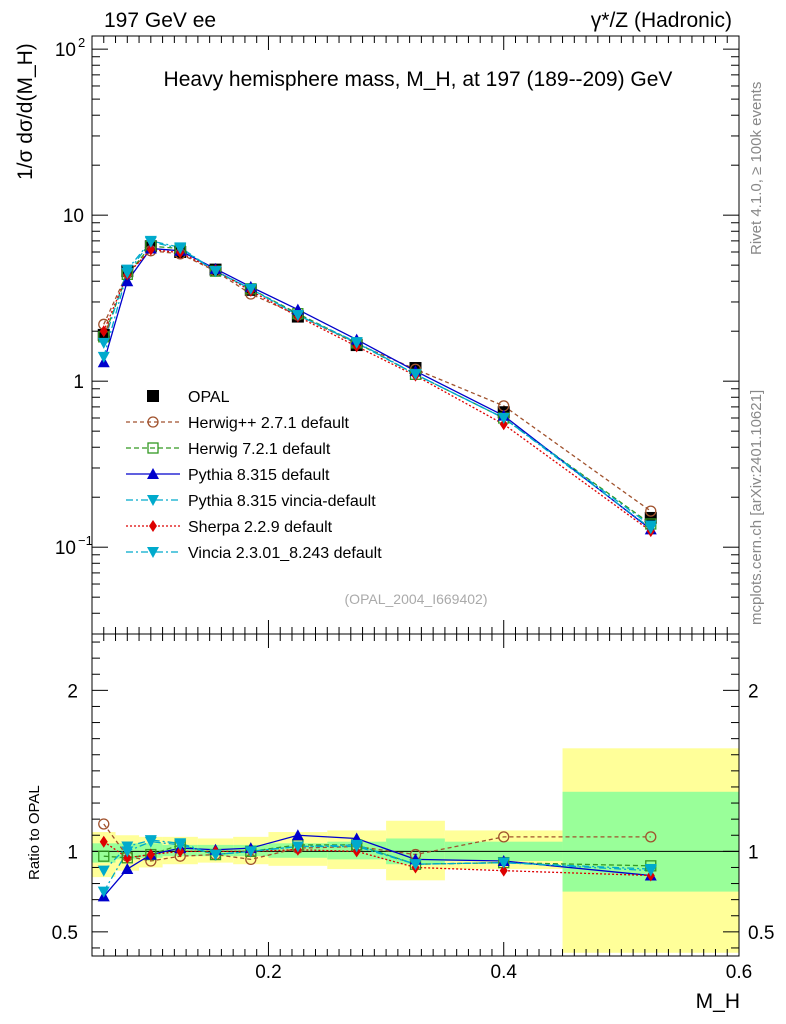 The image size is (786, 1024). Describe the element at coordinates (761, 933) in the screenshot. I see `ratio-tick-label-right: 0.5` at that location.